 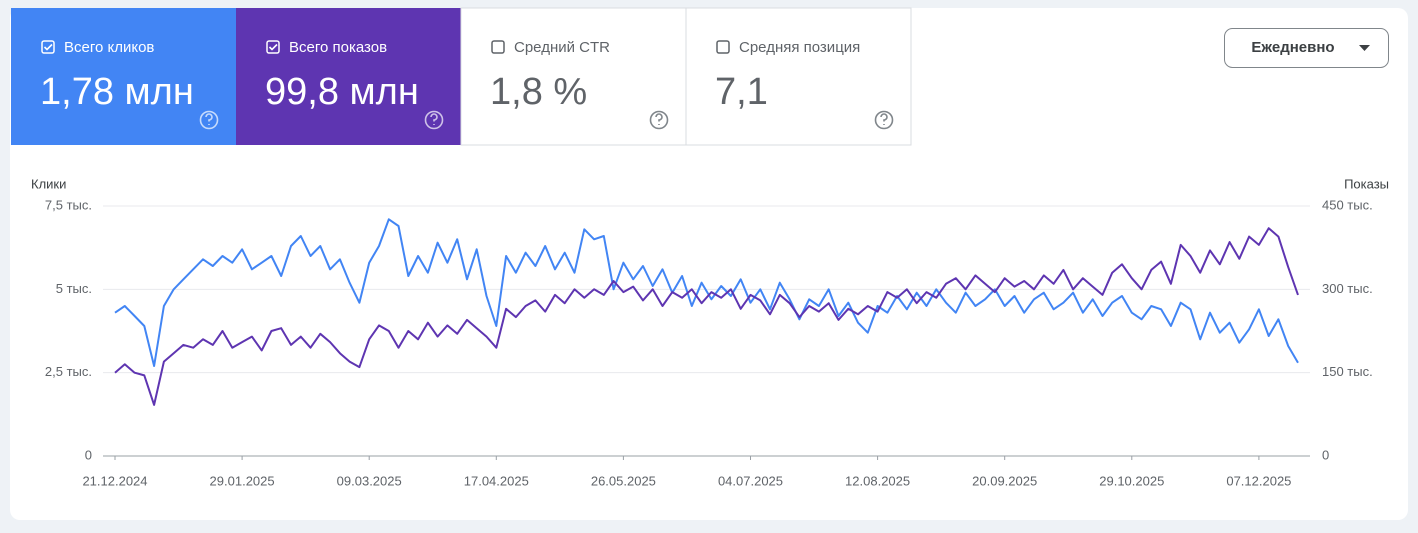 I want to click on card-label: Всего кликов, so click(x=109, y=47).